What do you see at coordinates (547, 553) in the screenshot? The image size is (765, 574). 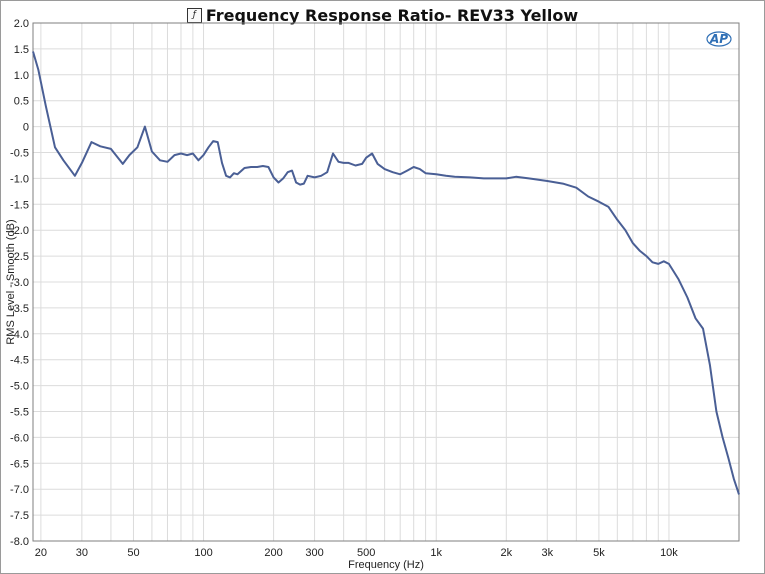 I see `x-tick-label: 3k` at bounding box center [547, 553].